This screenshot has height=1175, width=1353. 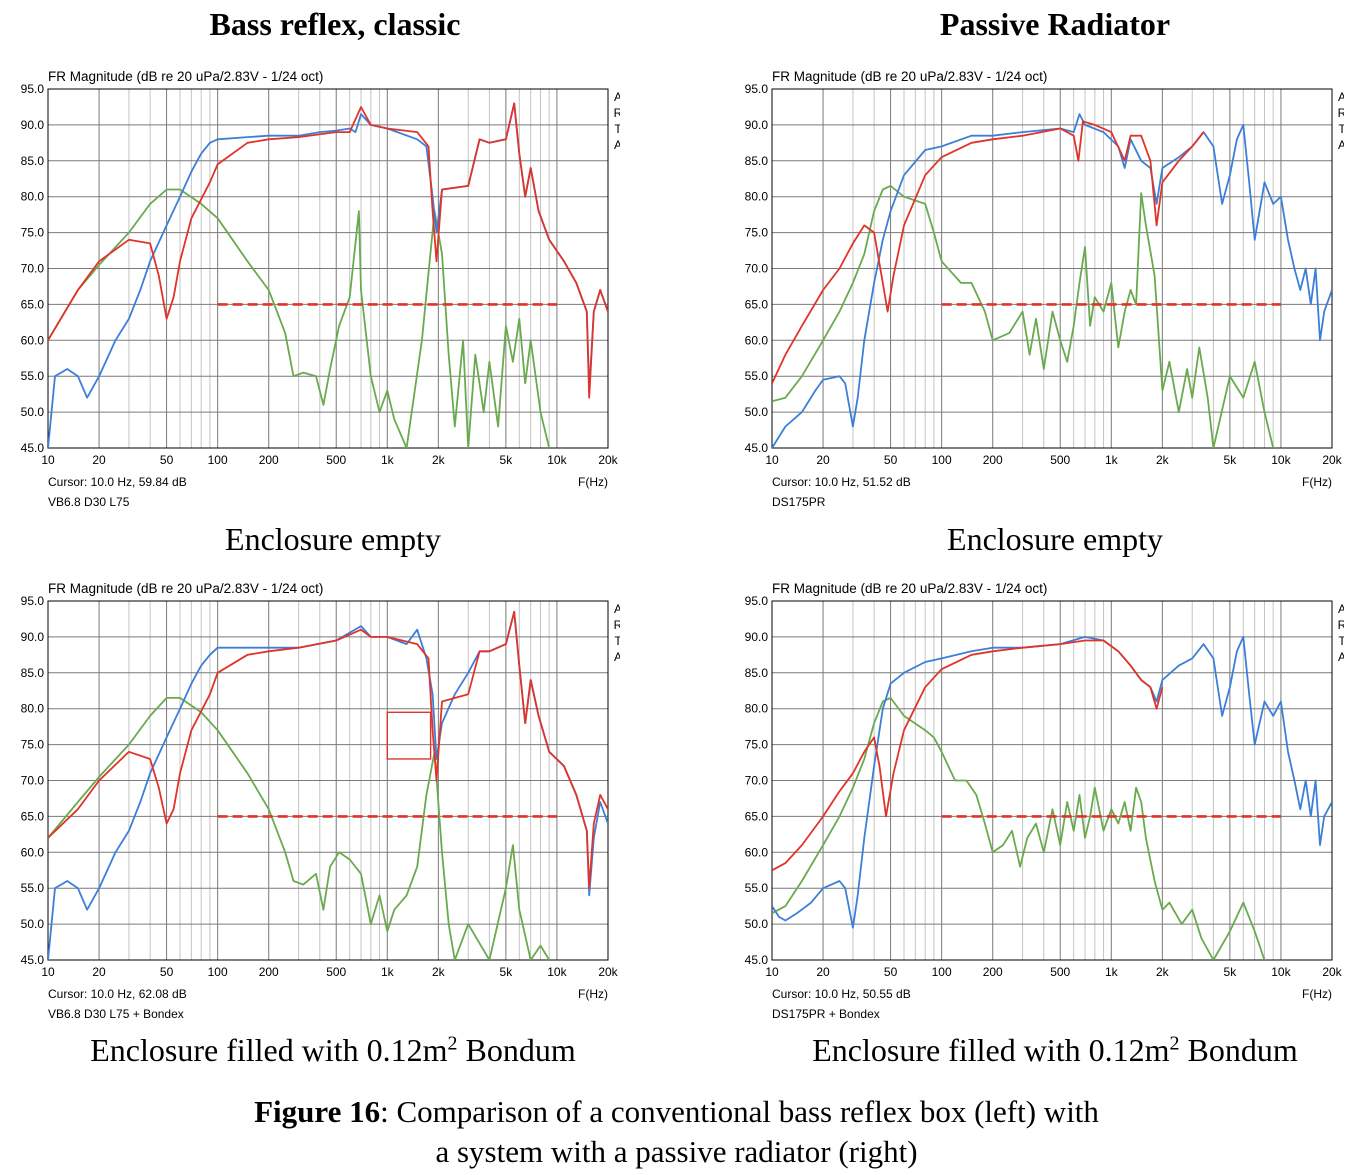 I want to click on measurement-name: VB6.8 D30 L75 + Bondex, so click(x=116, y=1014).